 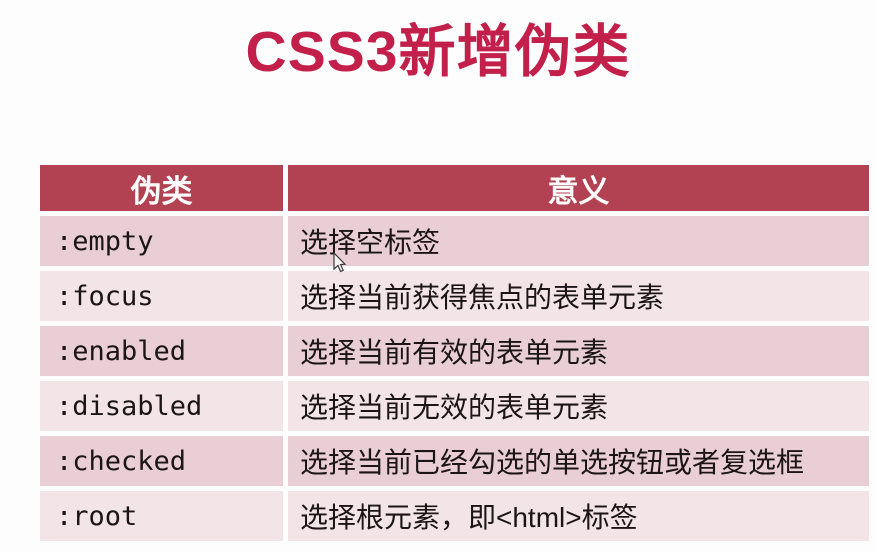 What do you see at coordinates (438, 52) in the screenshot?
I see `page-title: CSS3新增伪类` at bounding box center [438, 52].